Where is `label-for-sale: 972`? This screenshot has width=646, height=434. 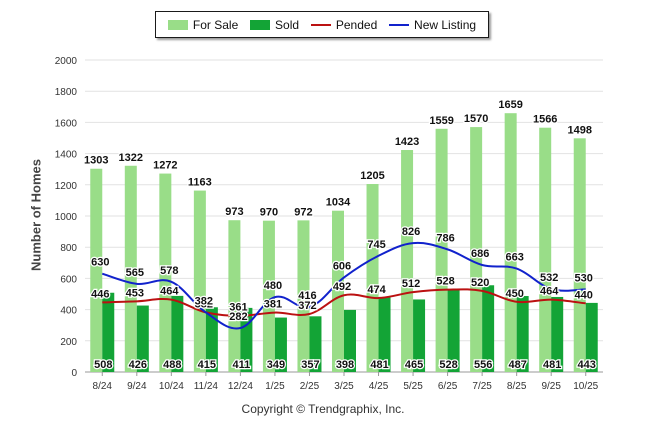
label-for-sale: 972 is located at coordinates (303, 212).